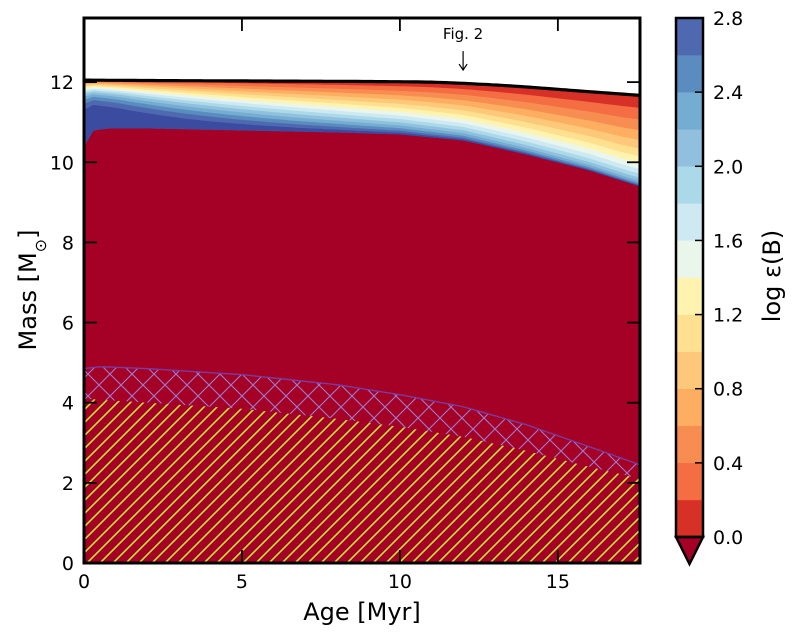  Describe the element at coordinates (84, 582) in the screenshot. I see `x-tick-label: 0` at that location.